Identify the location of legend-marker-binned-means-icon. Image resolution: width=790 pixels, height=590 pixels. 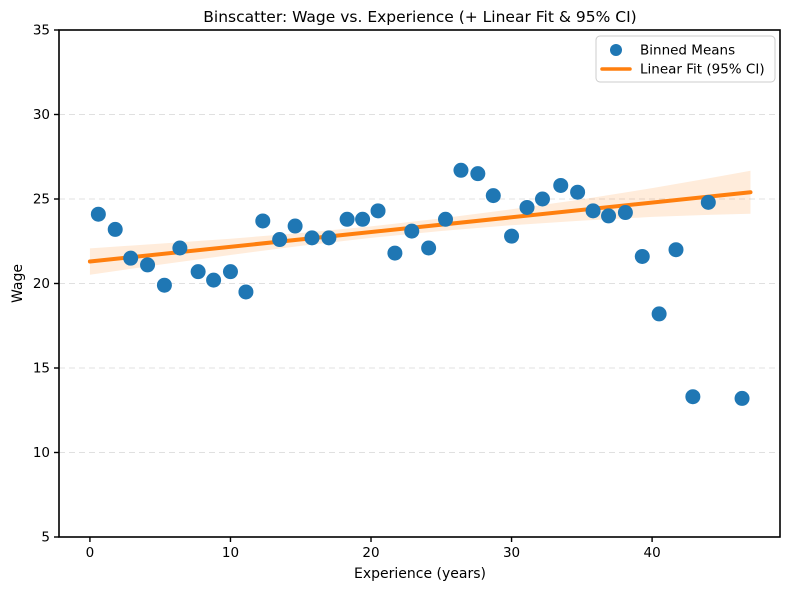
(616, 50).